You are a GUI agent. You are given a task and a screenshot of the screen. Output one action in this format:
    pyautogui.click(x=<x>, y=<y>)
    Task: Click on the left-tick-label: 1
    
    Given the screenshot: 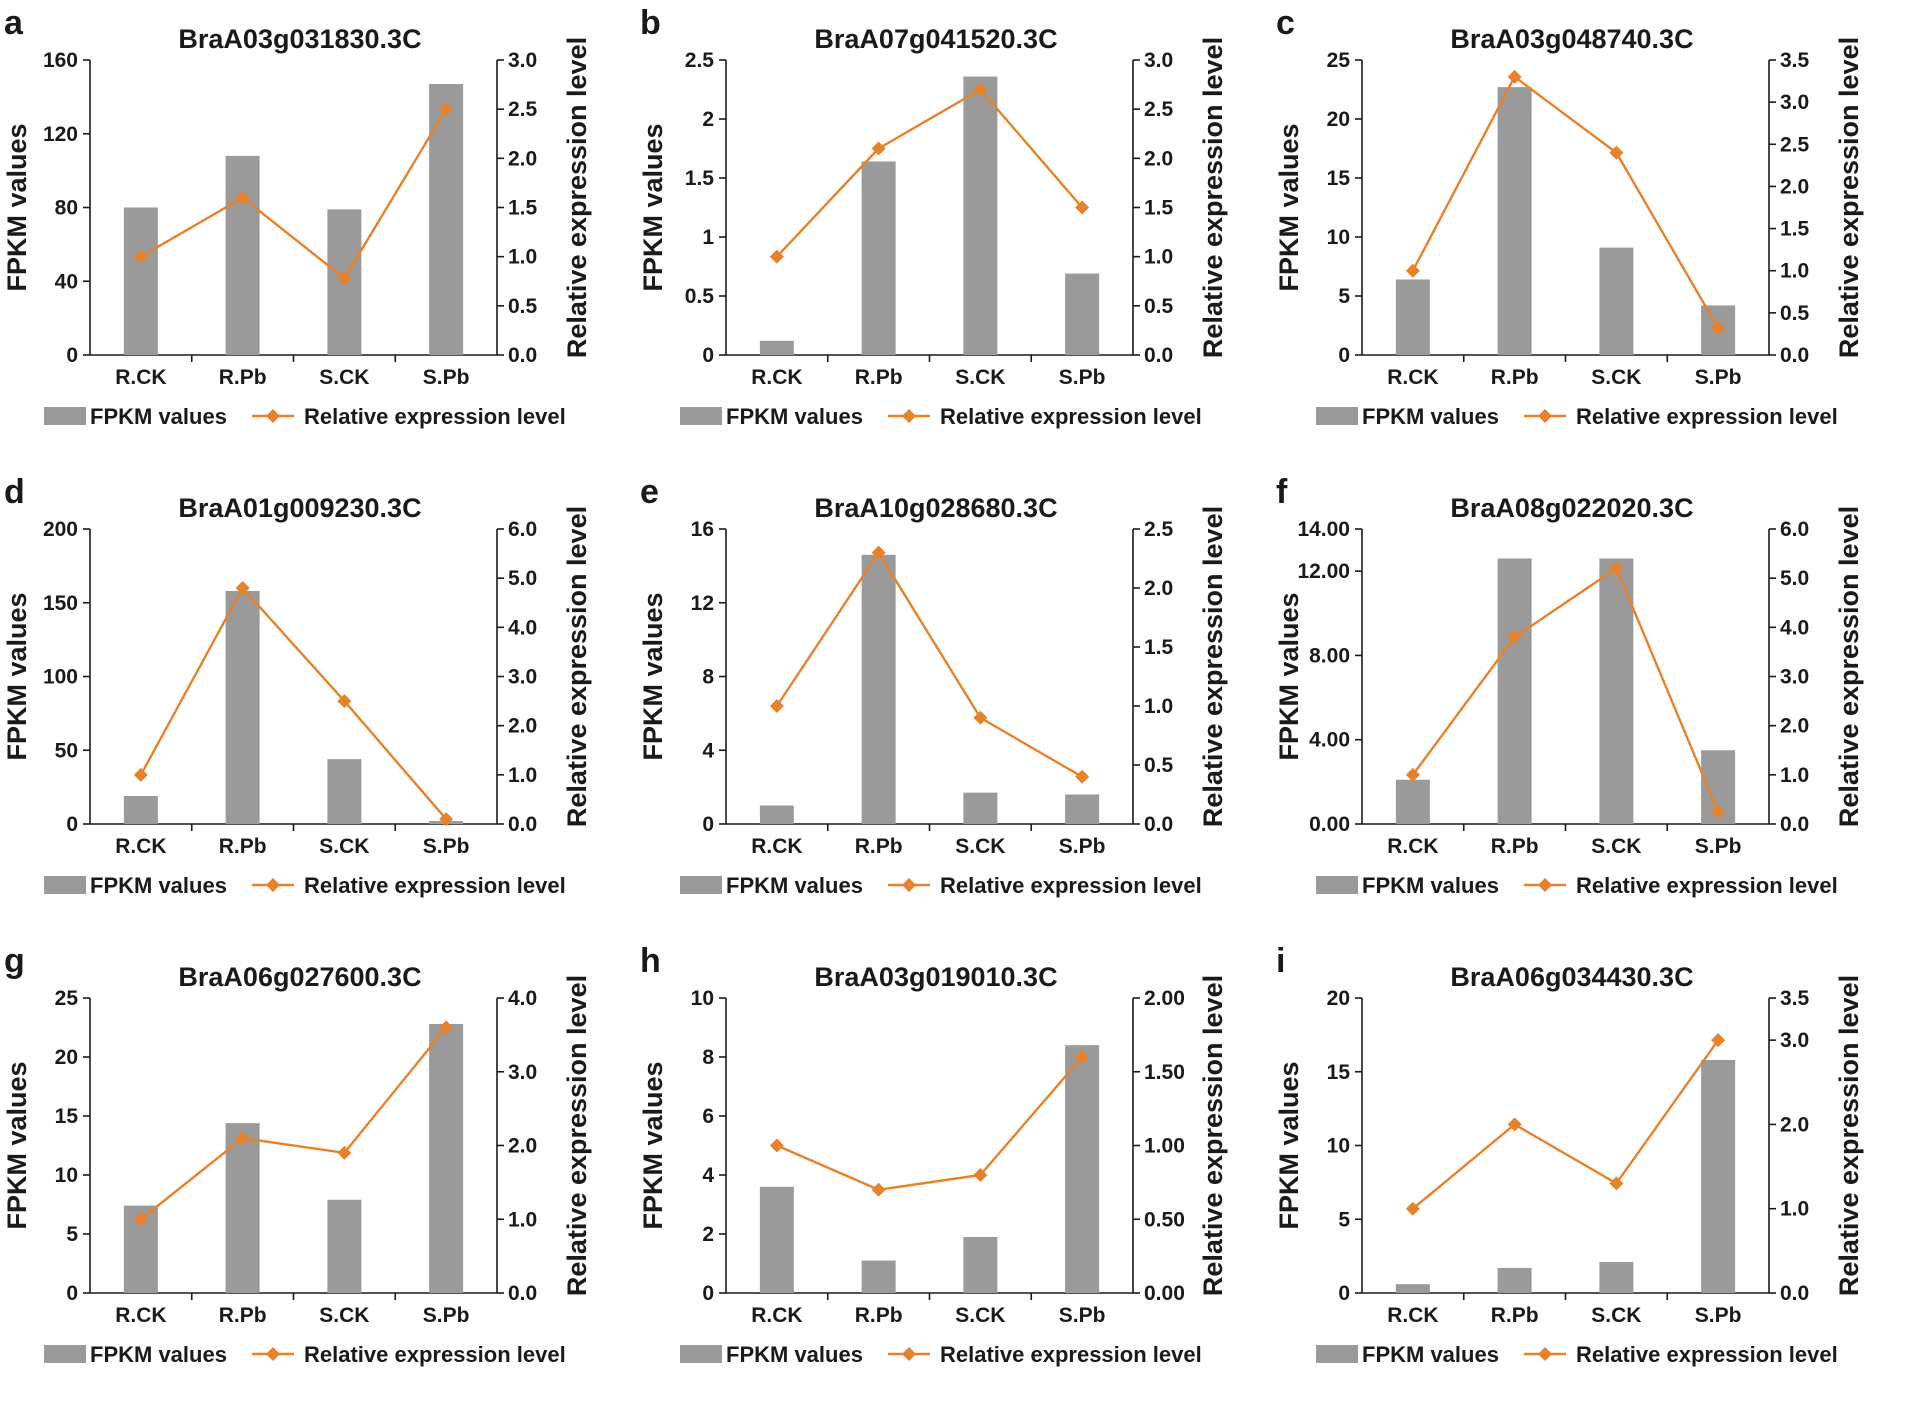 What is the action you would take?
    pyautogui.click(x=708, y=237)
    